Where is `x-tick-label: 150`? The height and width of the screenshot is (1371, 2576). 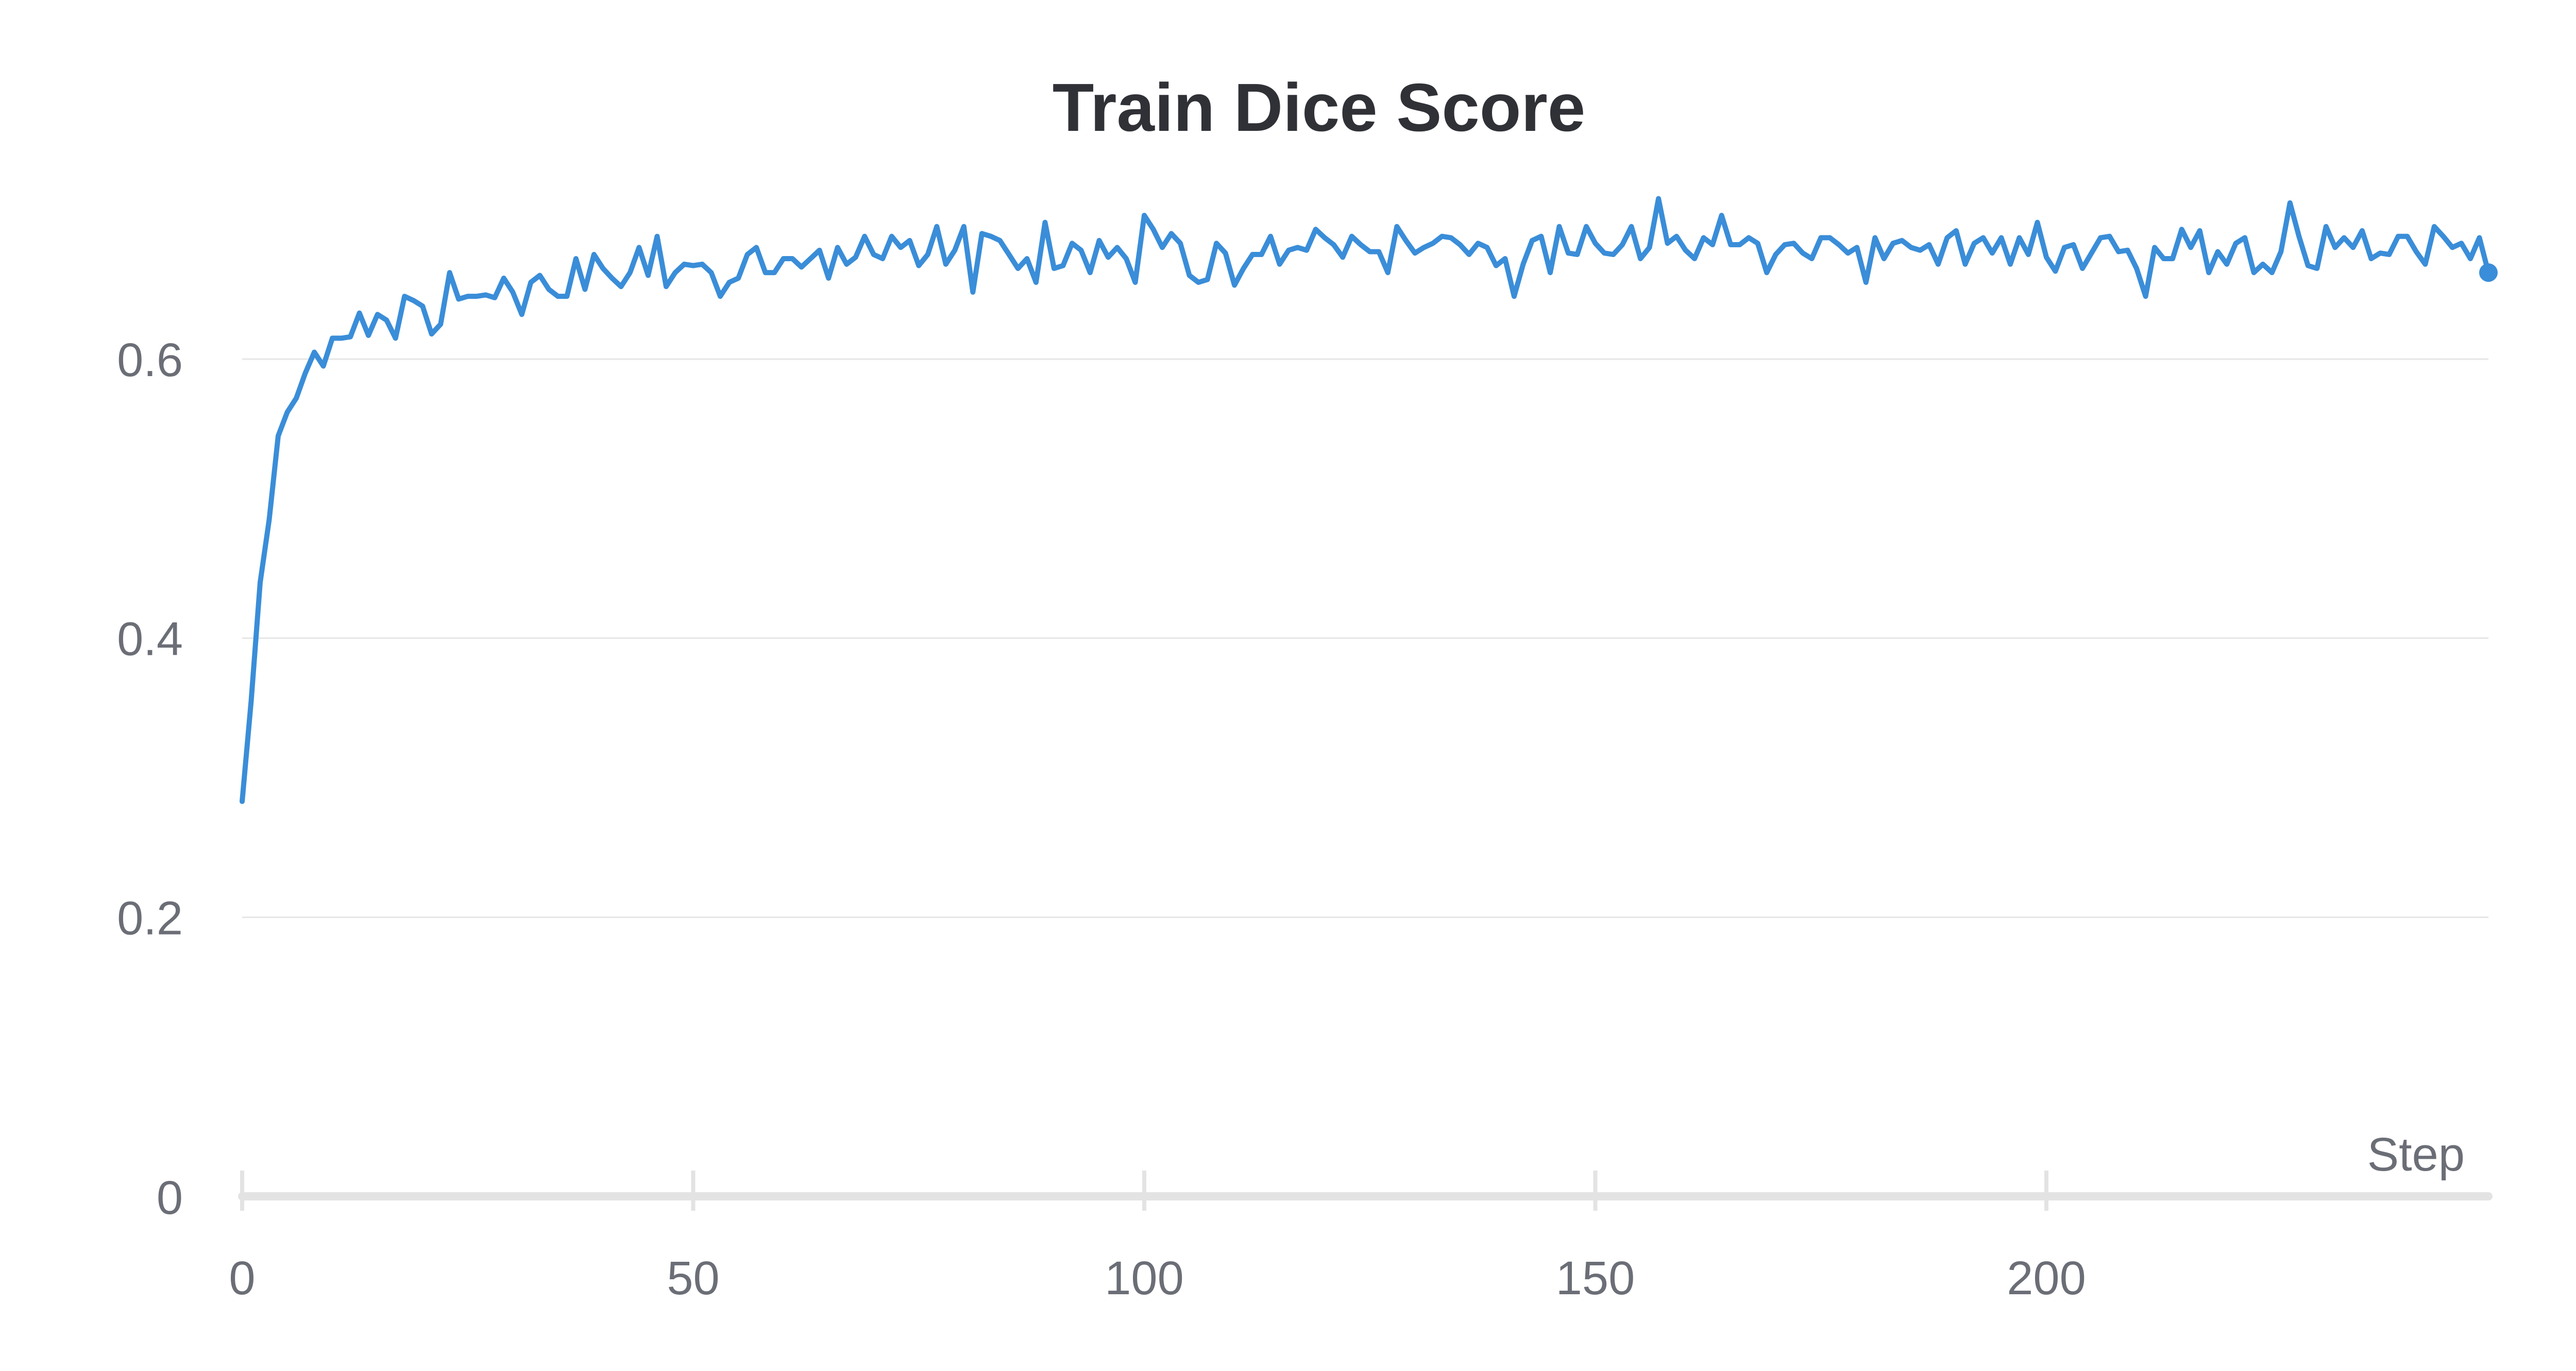 x-tick-label: 150 is located at coordinates (1595, 1278).